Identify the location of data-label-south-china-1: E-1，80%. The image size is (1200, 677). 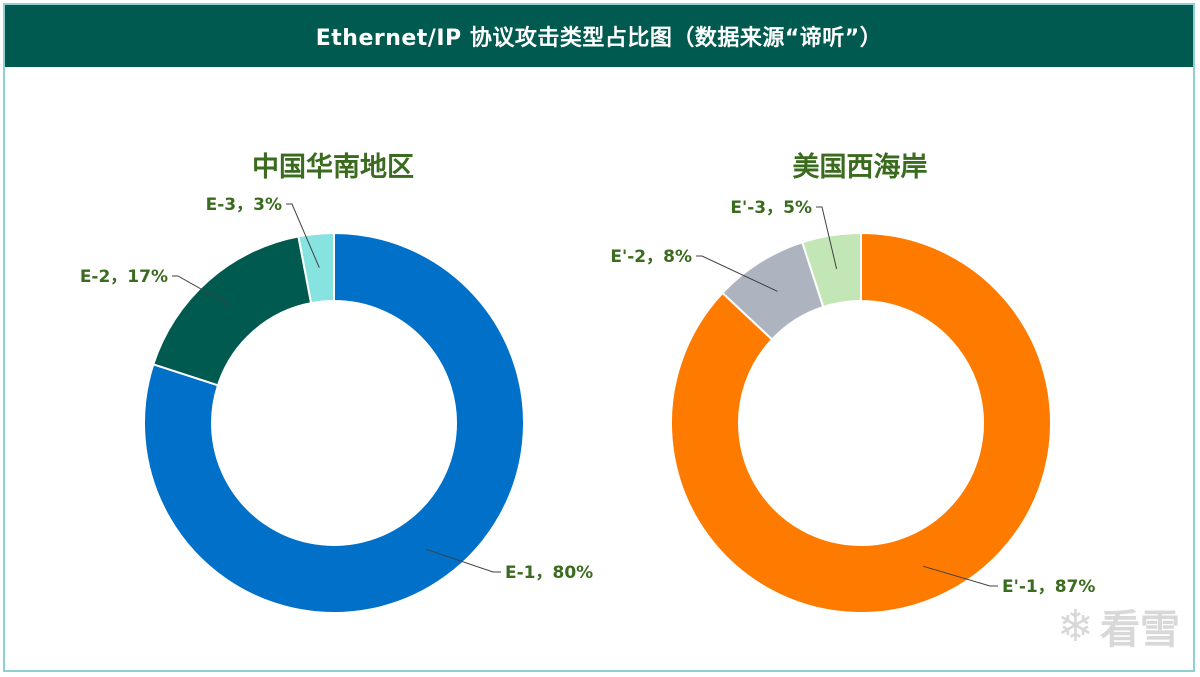
(549, 573).